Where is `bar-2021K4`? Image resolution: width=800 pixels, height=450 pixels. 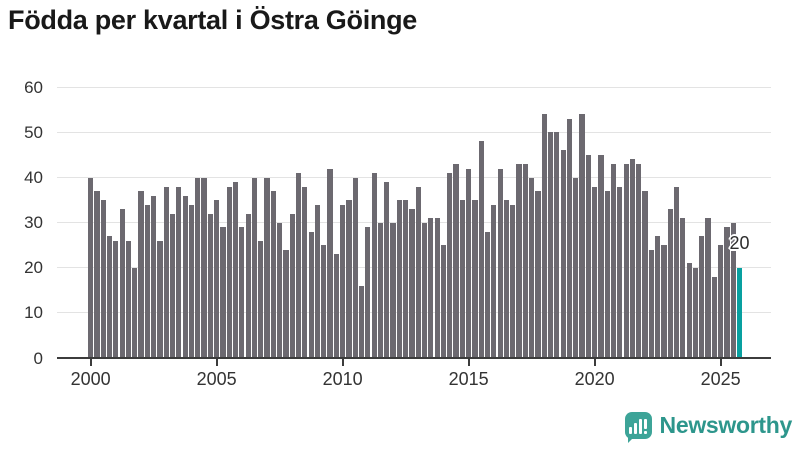 bar-2021K4 is located at coordinates (639, 260).